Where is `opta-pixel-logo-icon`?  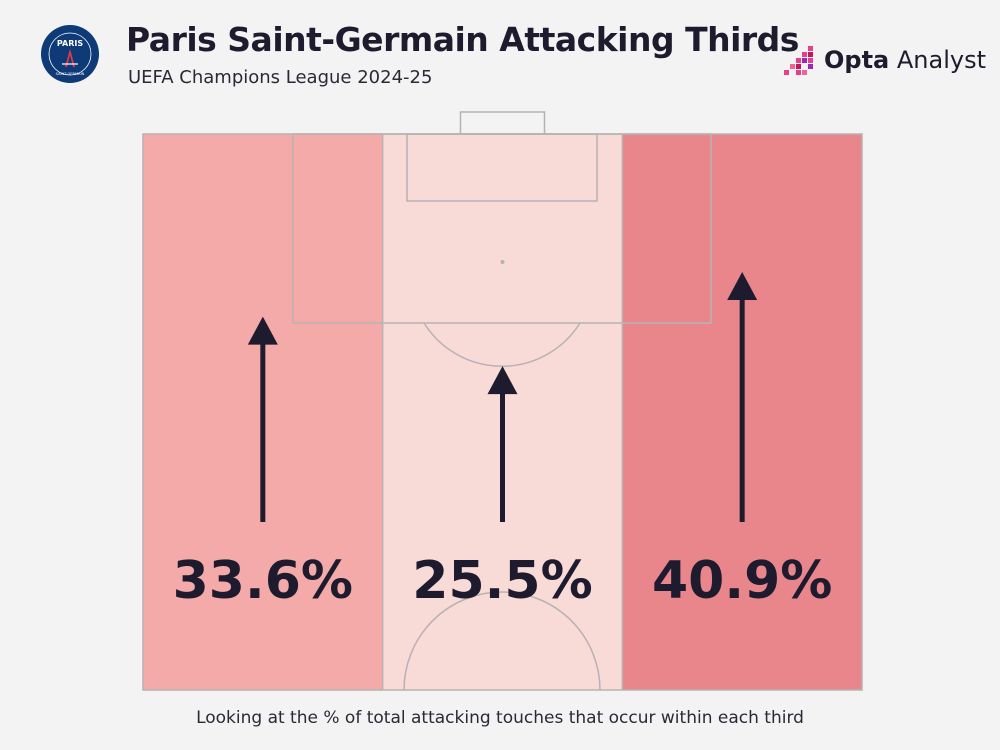 opta-pixel-logo-icon is located at coordinates (798, 60).